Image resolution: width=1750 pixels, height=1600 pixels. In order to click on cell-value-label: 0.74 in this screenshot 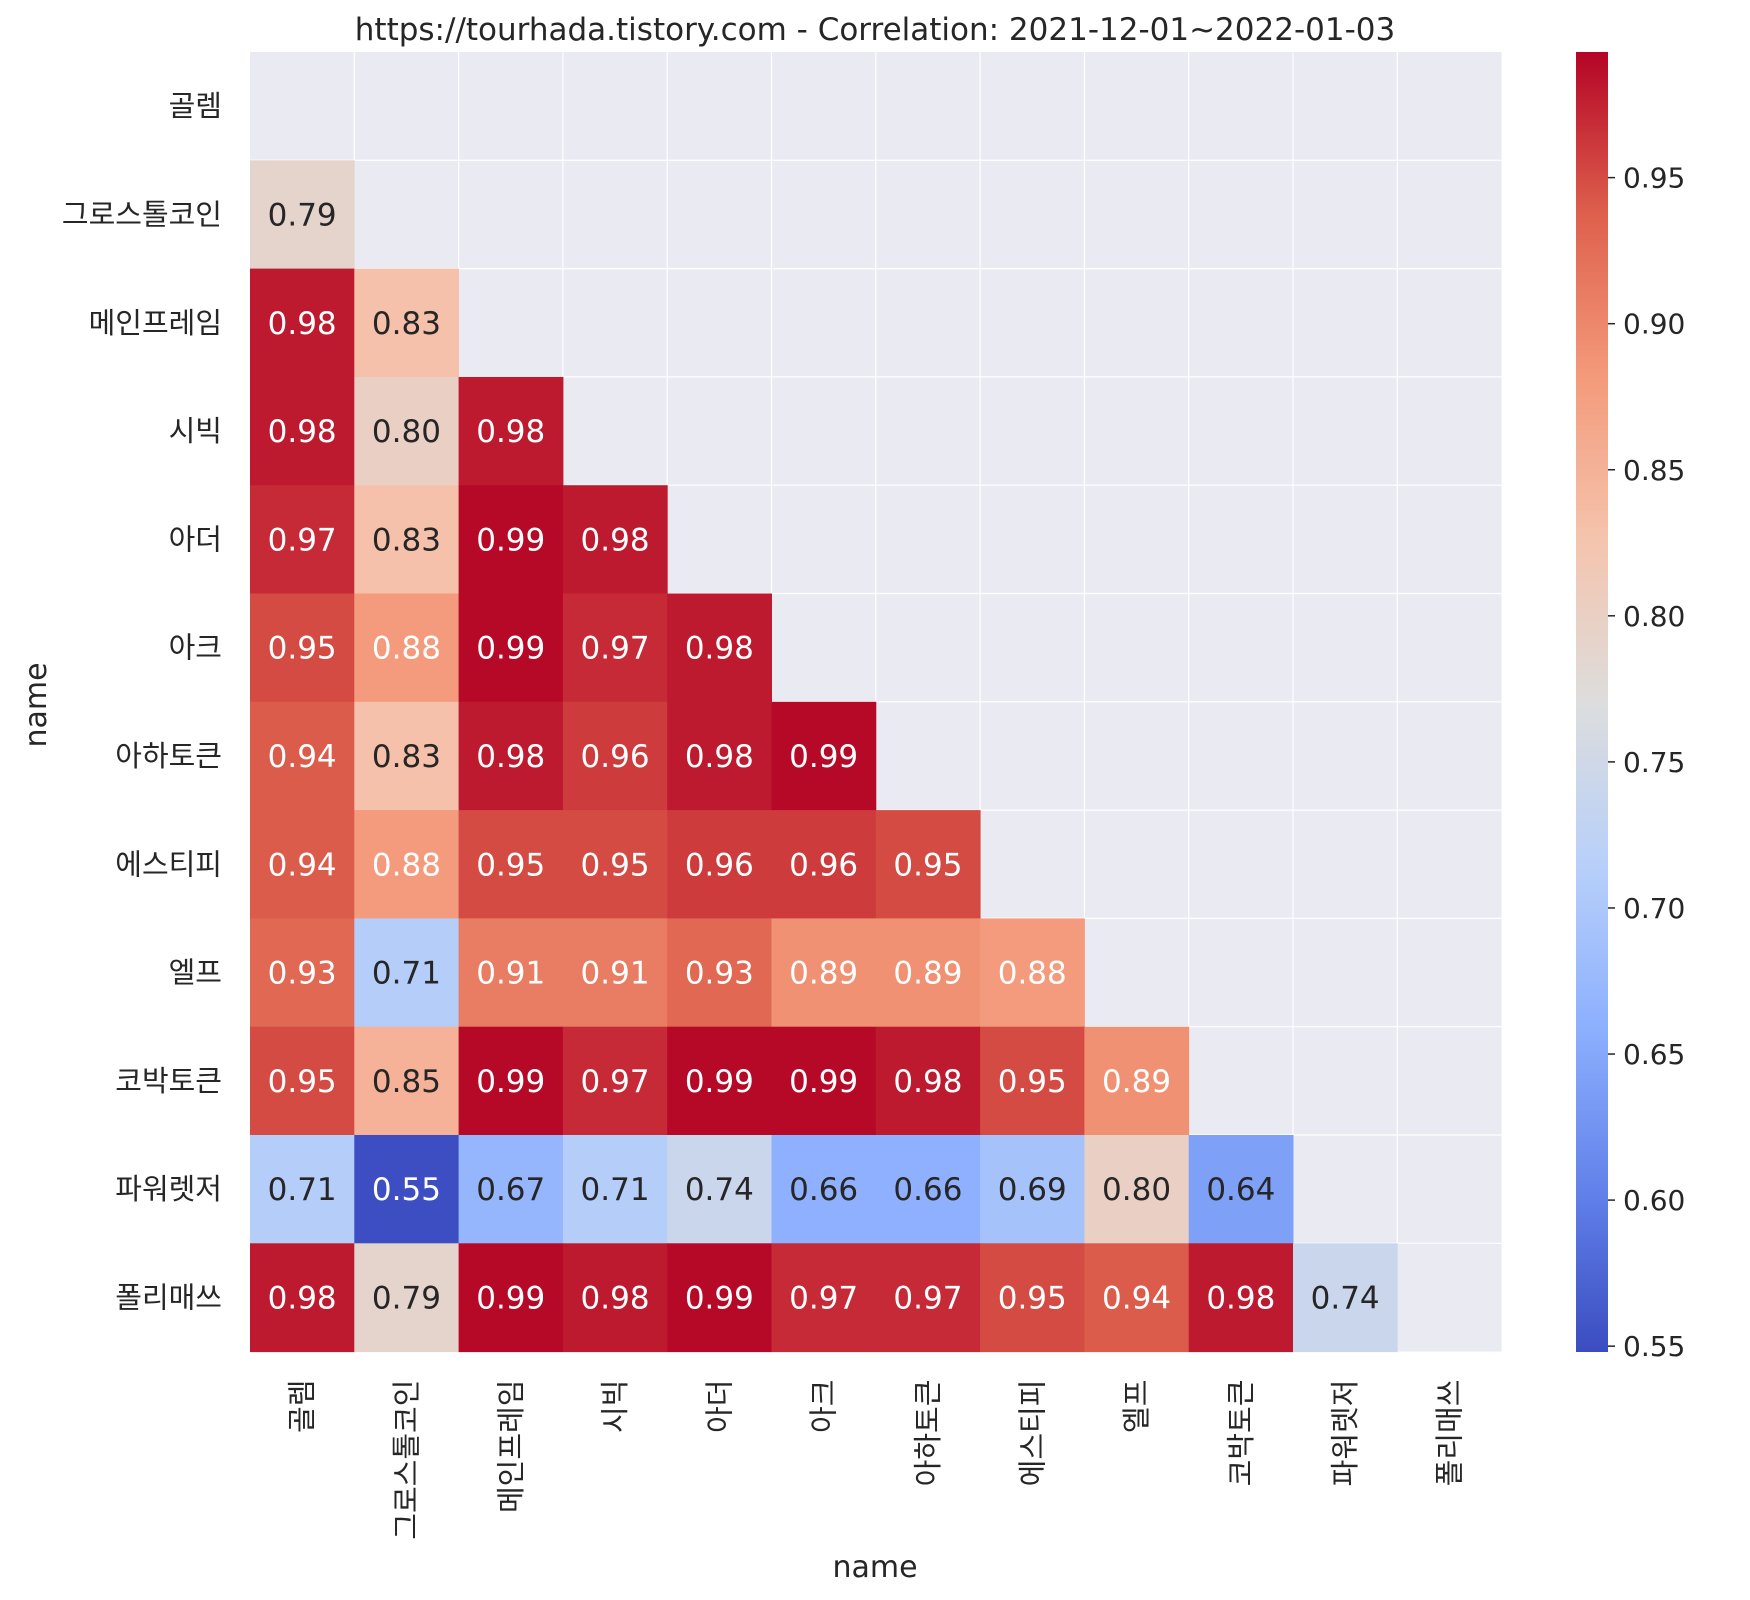, I will do `click(719, 1190)`.